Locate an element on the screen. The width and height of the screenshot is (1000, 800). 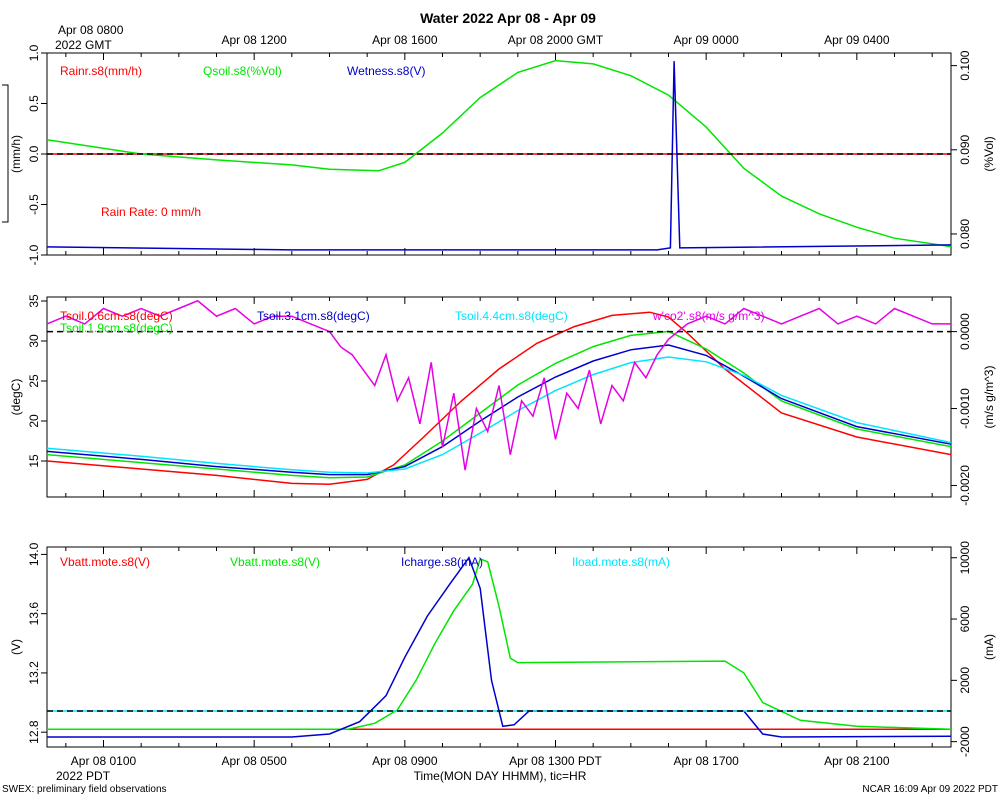
y-tick-label-left: 13.6 is located at coordinates (34, 614).